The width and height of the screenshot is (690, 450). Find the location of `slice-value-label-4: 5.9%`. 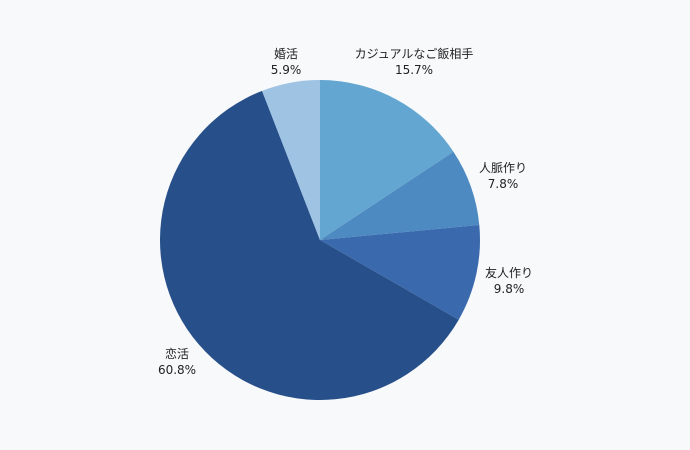

slice-value-label-4: 5.9% is located at coordinates (286, 70).